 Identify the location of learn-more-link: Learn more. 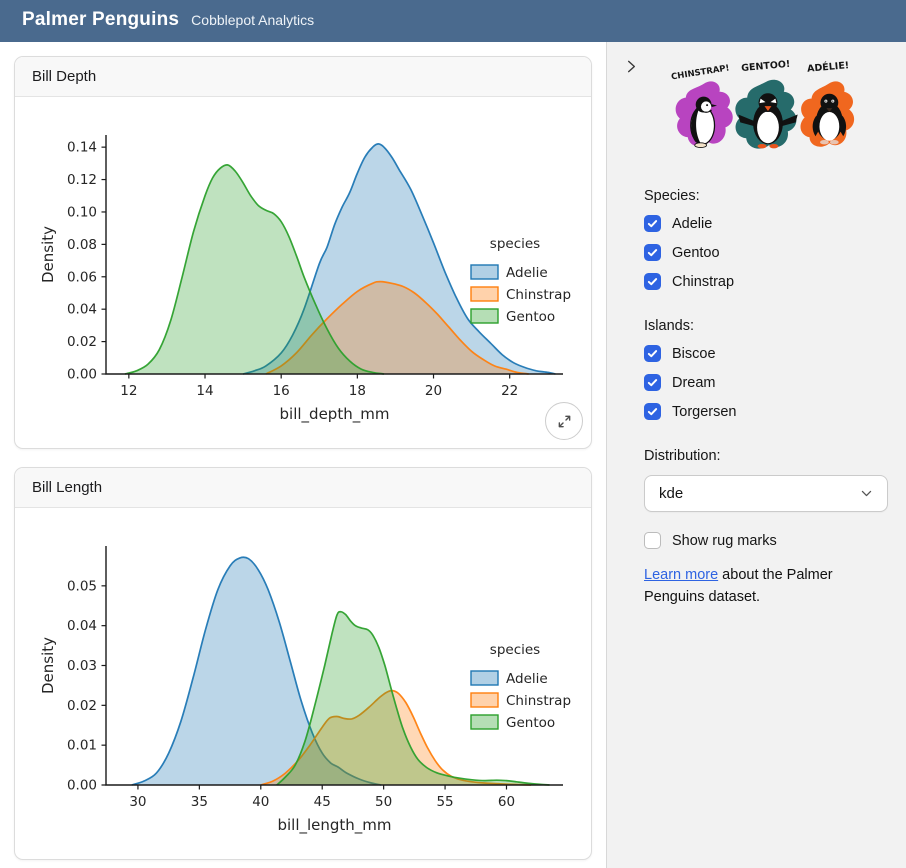
(681, 575).